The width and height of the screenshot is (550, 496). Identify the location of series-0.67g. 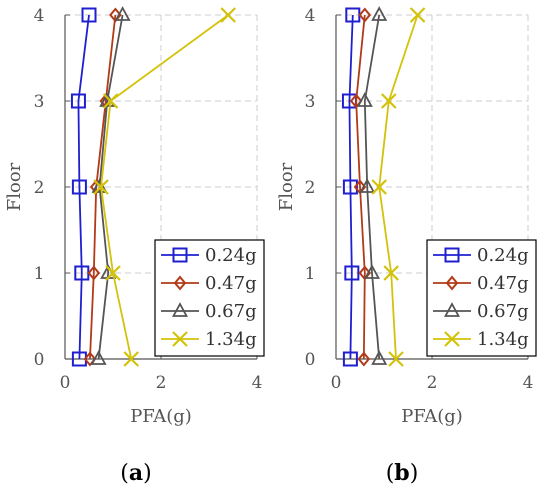
(372, 185).